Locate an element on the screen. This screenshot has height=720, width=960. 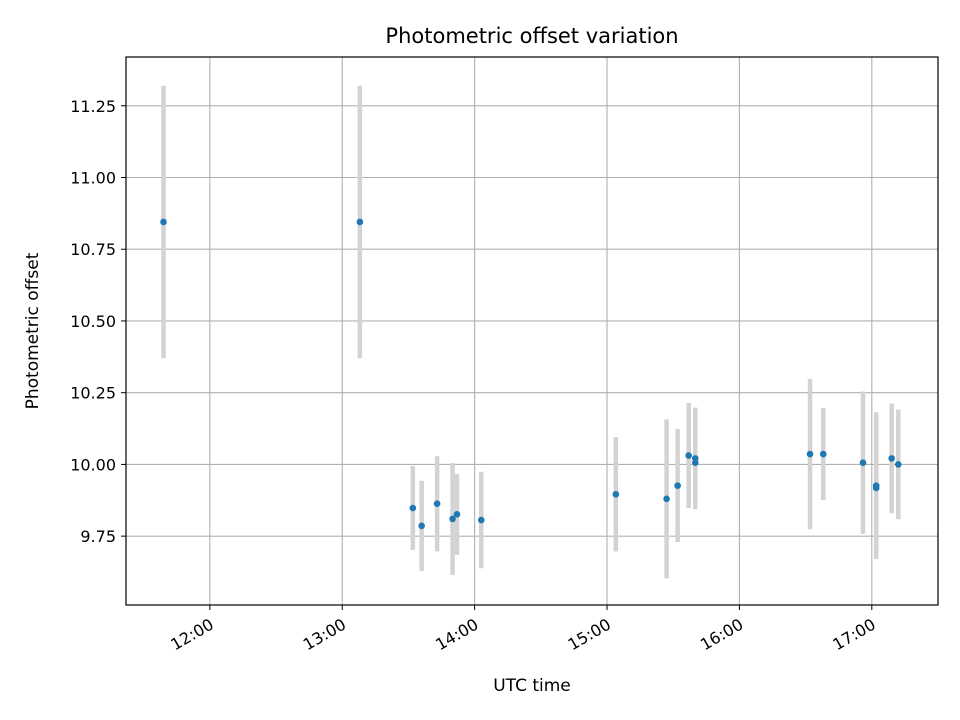
y-tick-label: 11.25 is located at coordinates (93, 106).